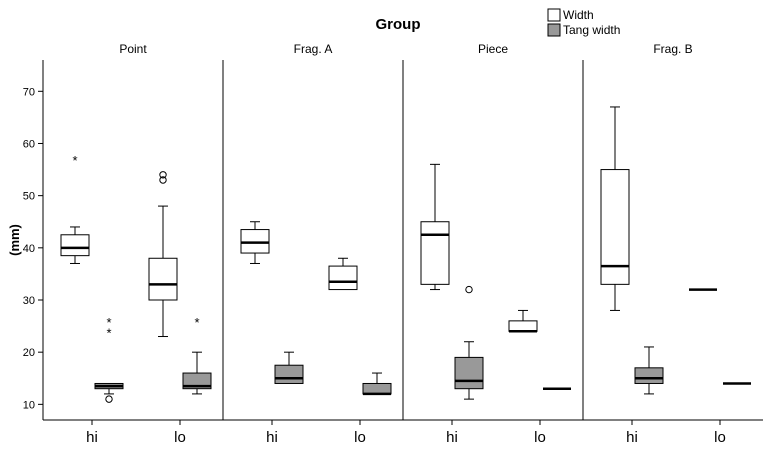 The height and width of the screenshot is (450, 763). What do you see at coordinates (109, 359) in the screenshot?
I see `box-group: **` at bounding box center [109, 359].